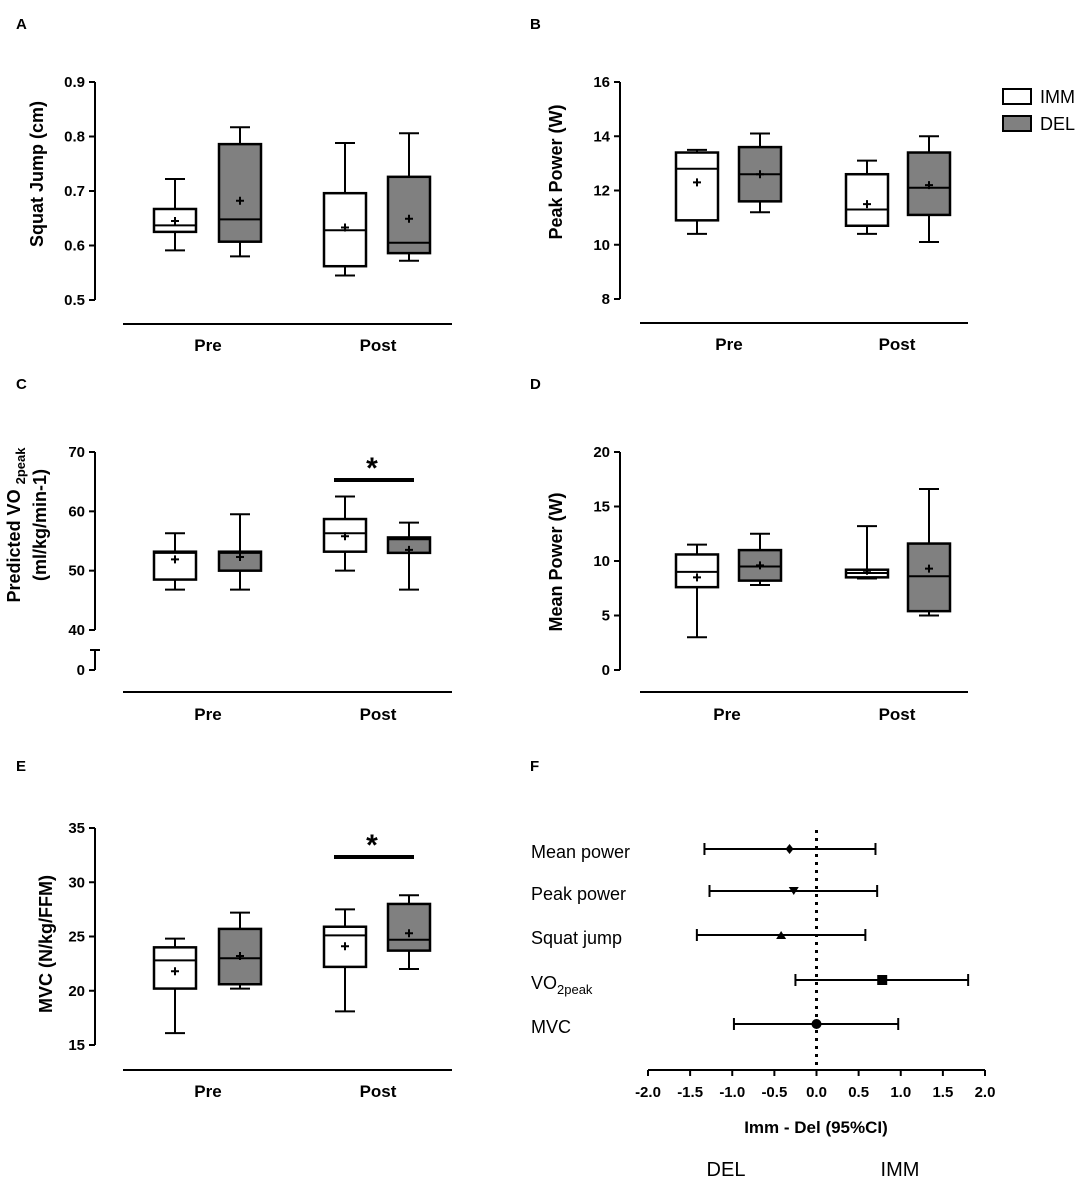  What do you see at coordinates (575, 989) in the screenshot?
I see `forest-row-label-subscript: 2peak` at bounding box center [575, 989].